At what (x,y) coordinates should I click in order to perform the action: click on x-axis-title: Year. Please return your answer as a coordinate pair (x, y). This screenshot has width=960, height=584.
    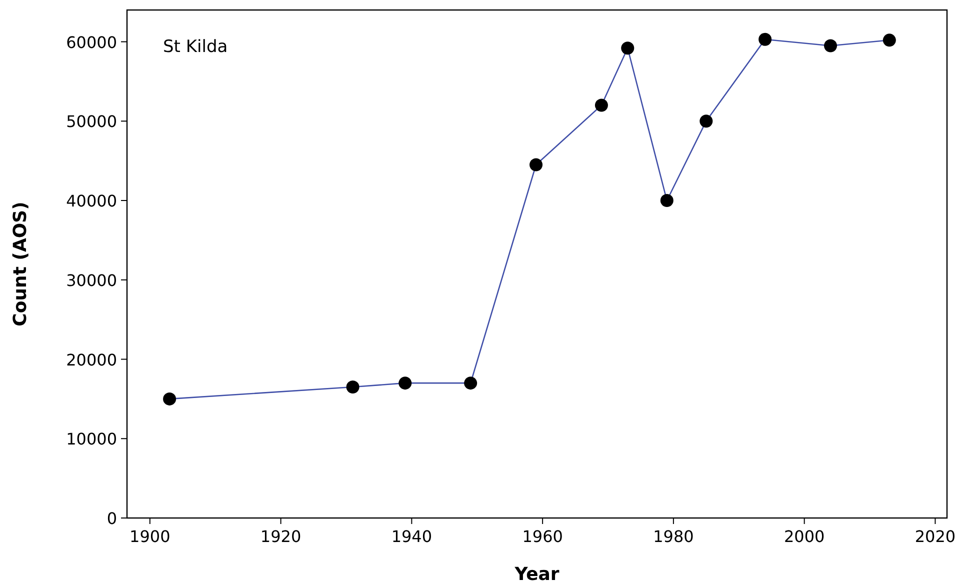
    Looking at the image, I should click on (537, 574).